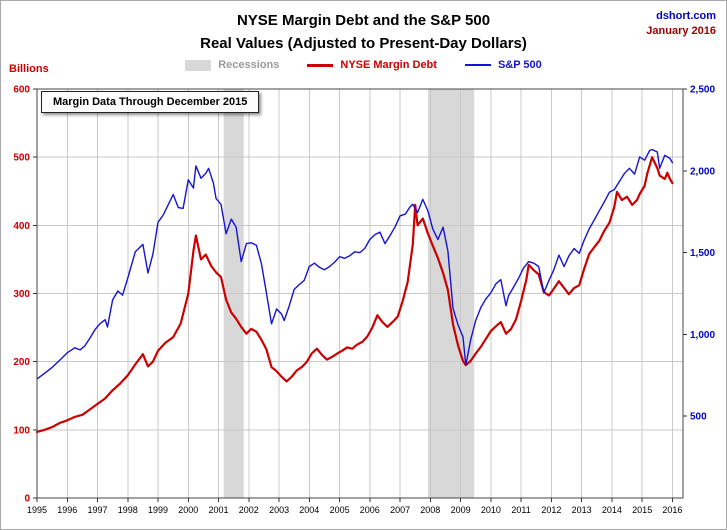 Image resolution: width=727 pixels, height=530 pixels. What do you see at coordinates (320, 65) in the screenshot?
I see `red-line-swatch-icon` at bounding box center [320, 65].